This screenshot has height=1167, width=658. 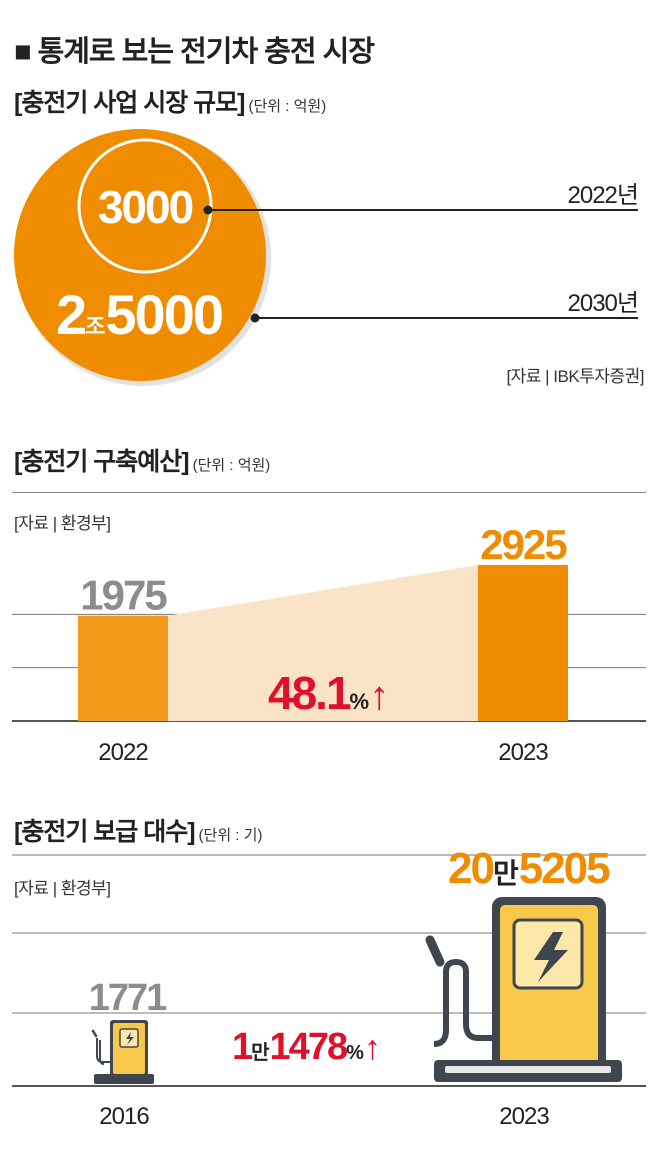 I want to click on bubble-2022, so click(x=145, y=206).